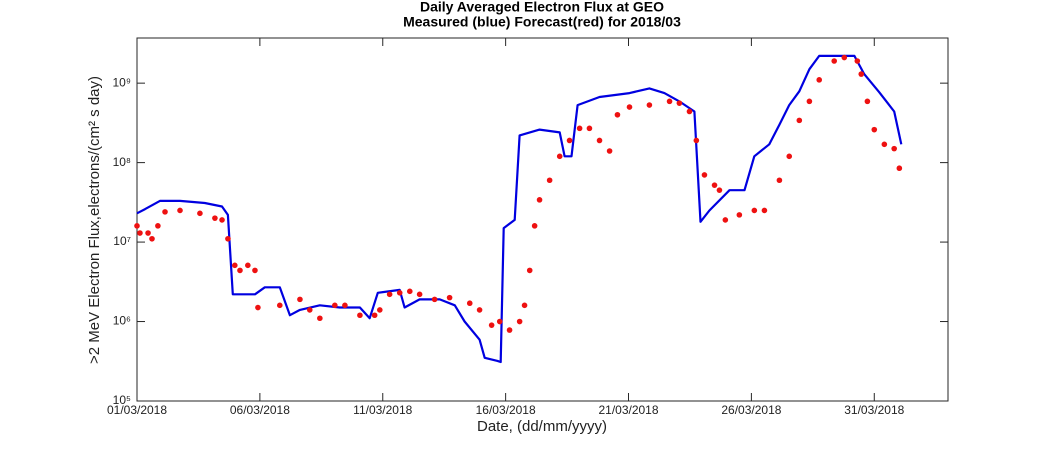  Describe the element at coordinates (542, 426) in the screenshot. I see `x-axis-label: Date, (dd/mm/yyyy)` at that location.